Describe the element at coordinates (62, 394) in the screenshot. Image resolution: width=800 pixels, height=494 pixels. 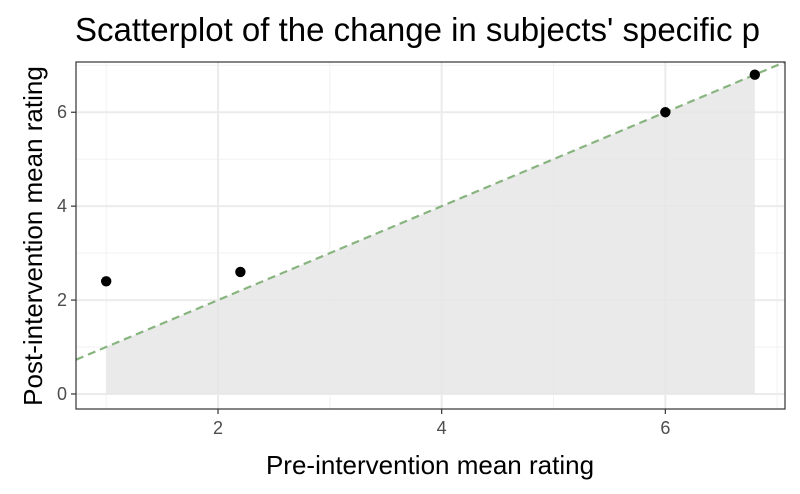
I see `y-tick-label: 0` at that location.